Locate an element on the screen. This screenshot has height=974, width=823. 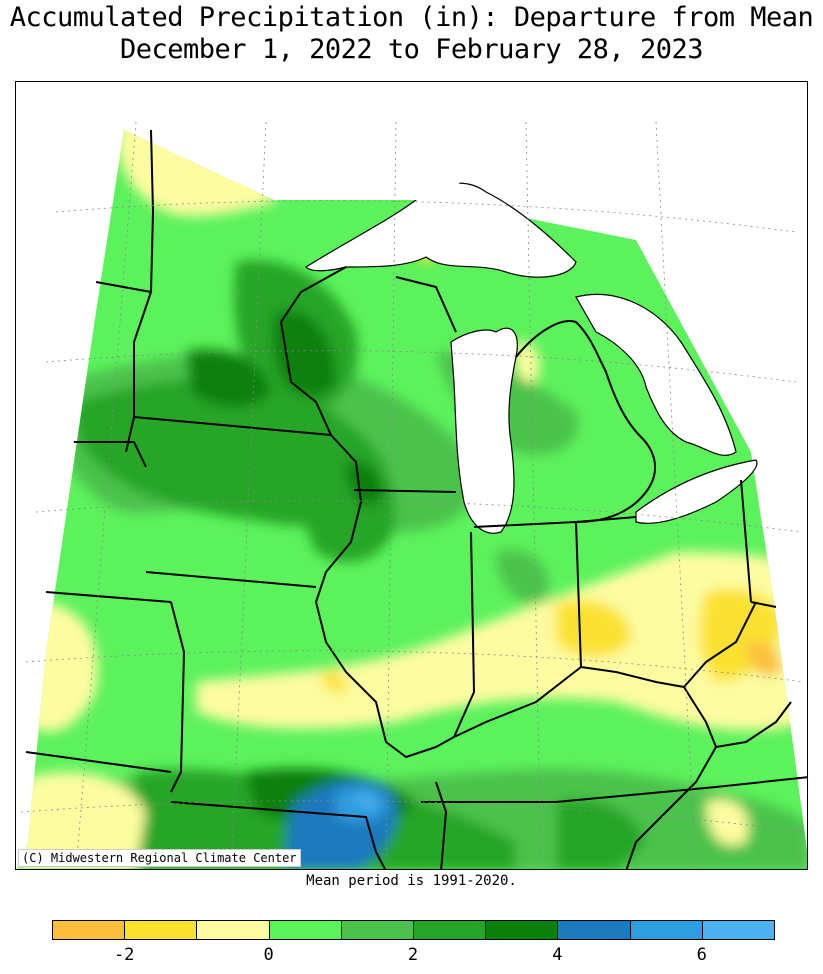
mn-wi-border is located at coordinates (313, 351).